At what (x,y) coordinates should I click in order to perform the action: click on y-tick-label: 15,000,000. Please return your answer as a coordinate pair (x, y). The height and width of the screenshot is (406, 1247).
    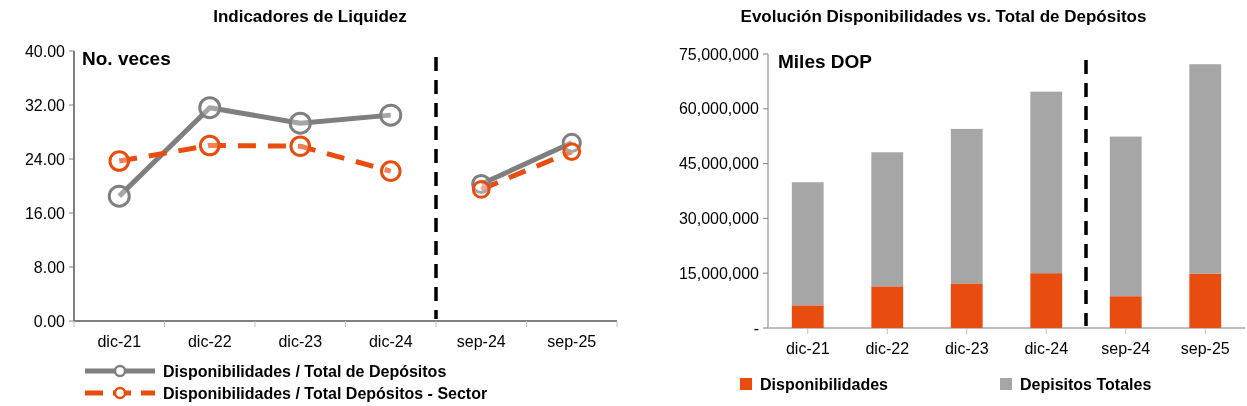
    Looking at the image, I should click on (719, 273).